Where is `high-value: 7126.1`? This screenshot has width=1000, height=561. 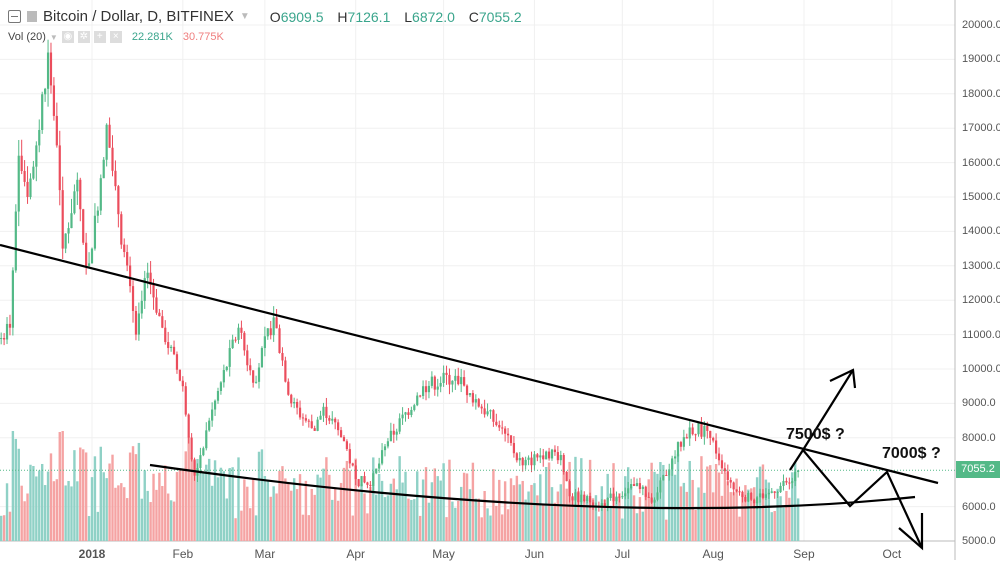 high-value: 7126.1 is located at coordinates (369, 16).